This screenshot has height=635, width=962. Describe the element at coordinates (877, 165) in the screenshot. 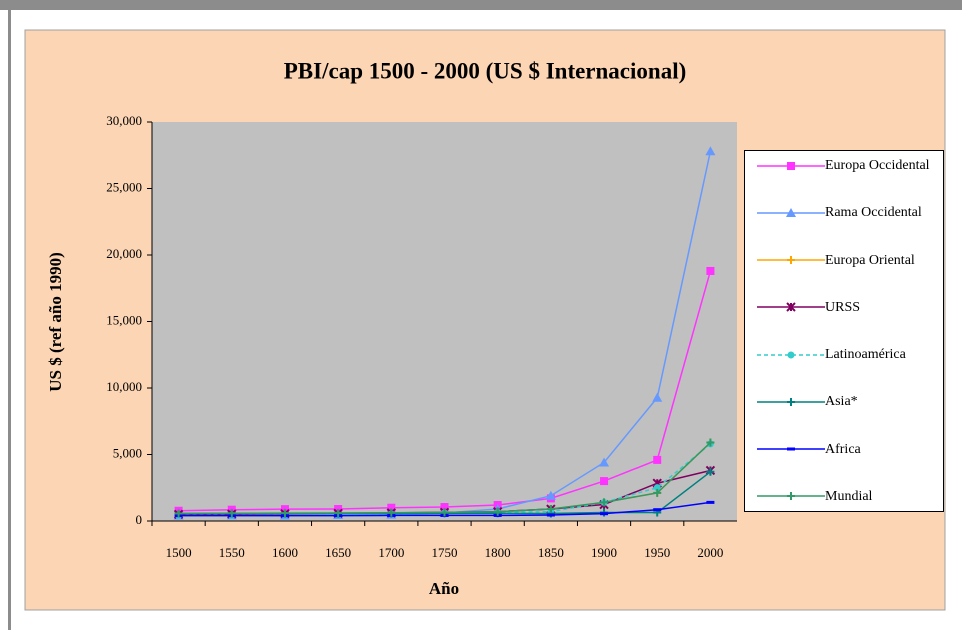

I see `legend-label: Europa Occidental` at that location.